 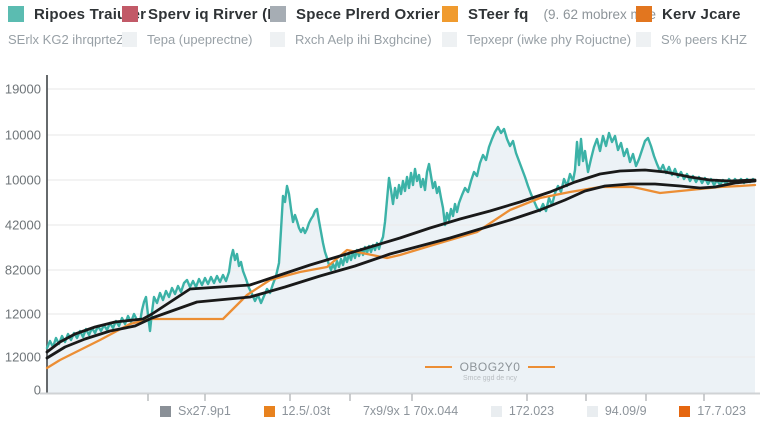 What do you see at coordinates (37, 390) in the screenshot?
I see `y-axis-tick-label: 0` at bounding box center [37, 390].